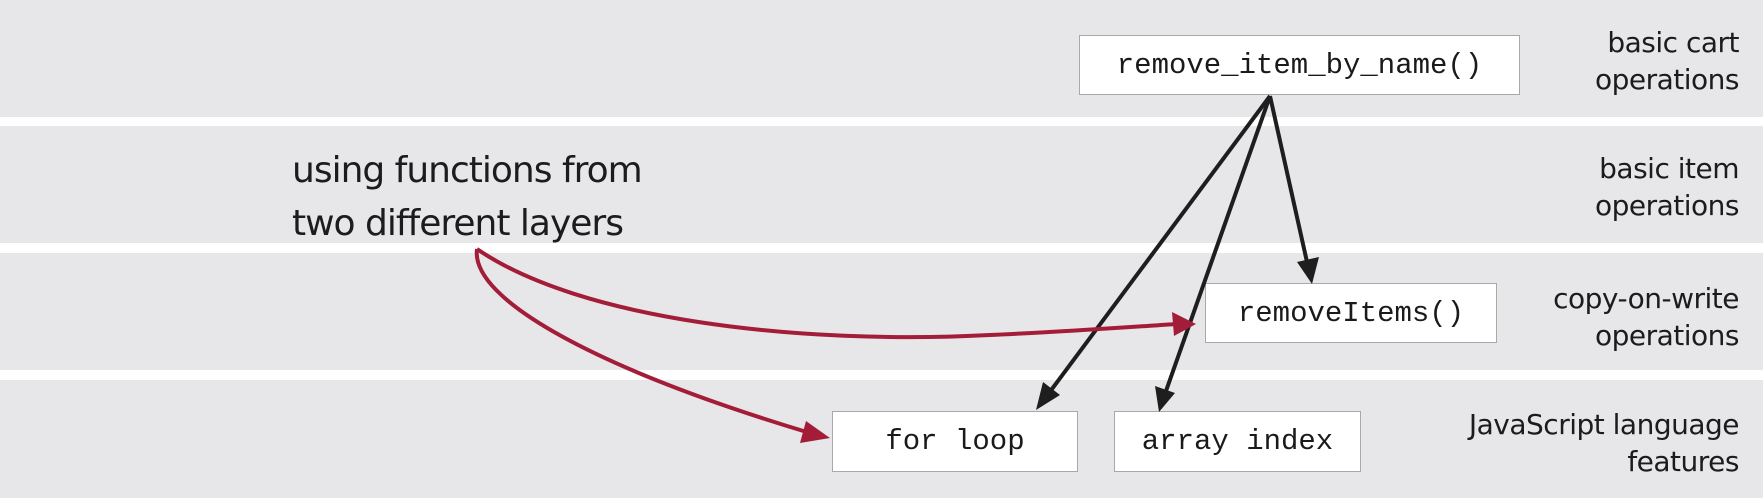 The height and width of the screenshot is (498, 1763). Describe the element at coordinates (1559, 443) in the screenshot. I see `layer-label-js: JavaScript language features` at that location.